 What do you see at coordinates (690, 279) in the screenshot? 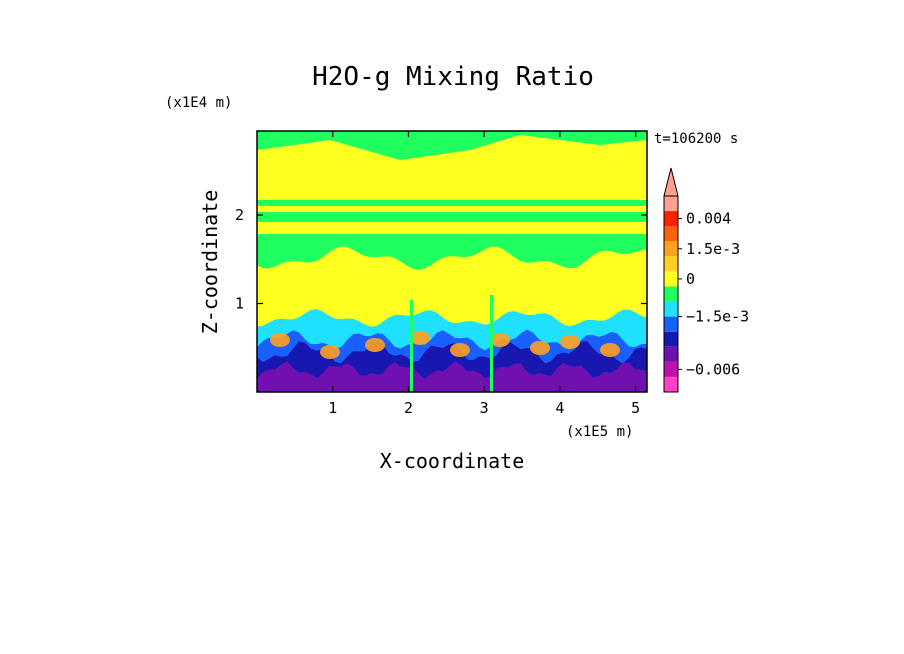
I see `colorbar-label: 0` at bounding box center [690, 279].